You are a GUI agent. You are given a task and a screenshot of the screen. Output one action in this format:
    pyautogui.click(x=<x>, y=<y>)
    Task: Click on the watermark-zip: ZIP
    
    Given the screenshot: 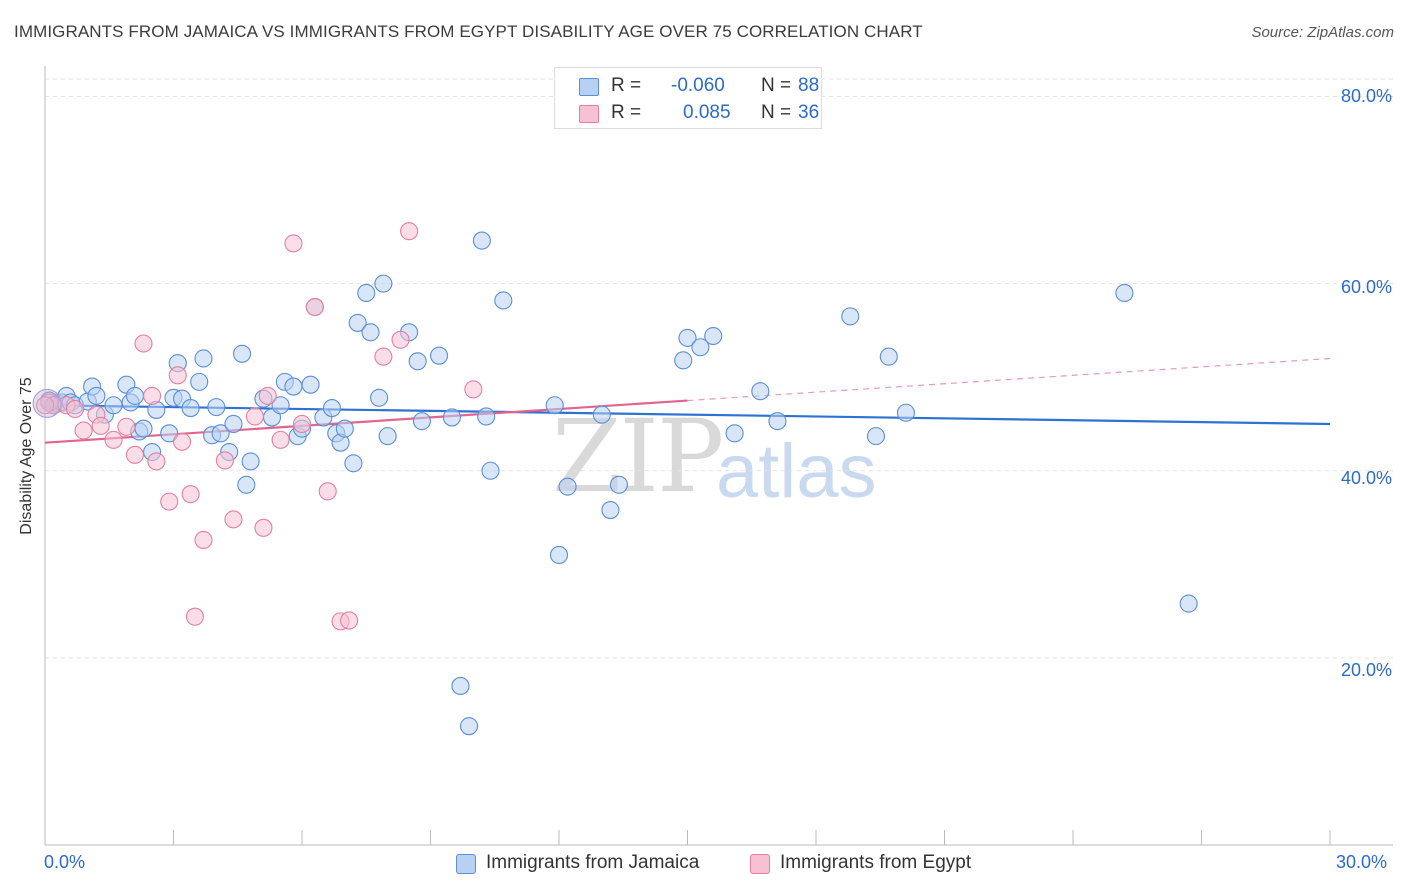 What is the action you would take?
    pyautogui.click(x=638, y=456)
    